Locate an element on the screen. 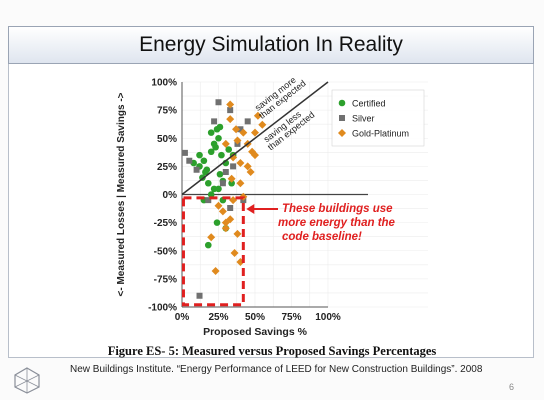 The width and height of the screenshot is (544, 400). legend: Certified Silver Gold-Platinum is located at coordinates (378, 118).